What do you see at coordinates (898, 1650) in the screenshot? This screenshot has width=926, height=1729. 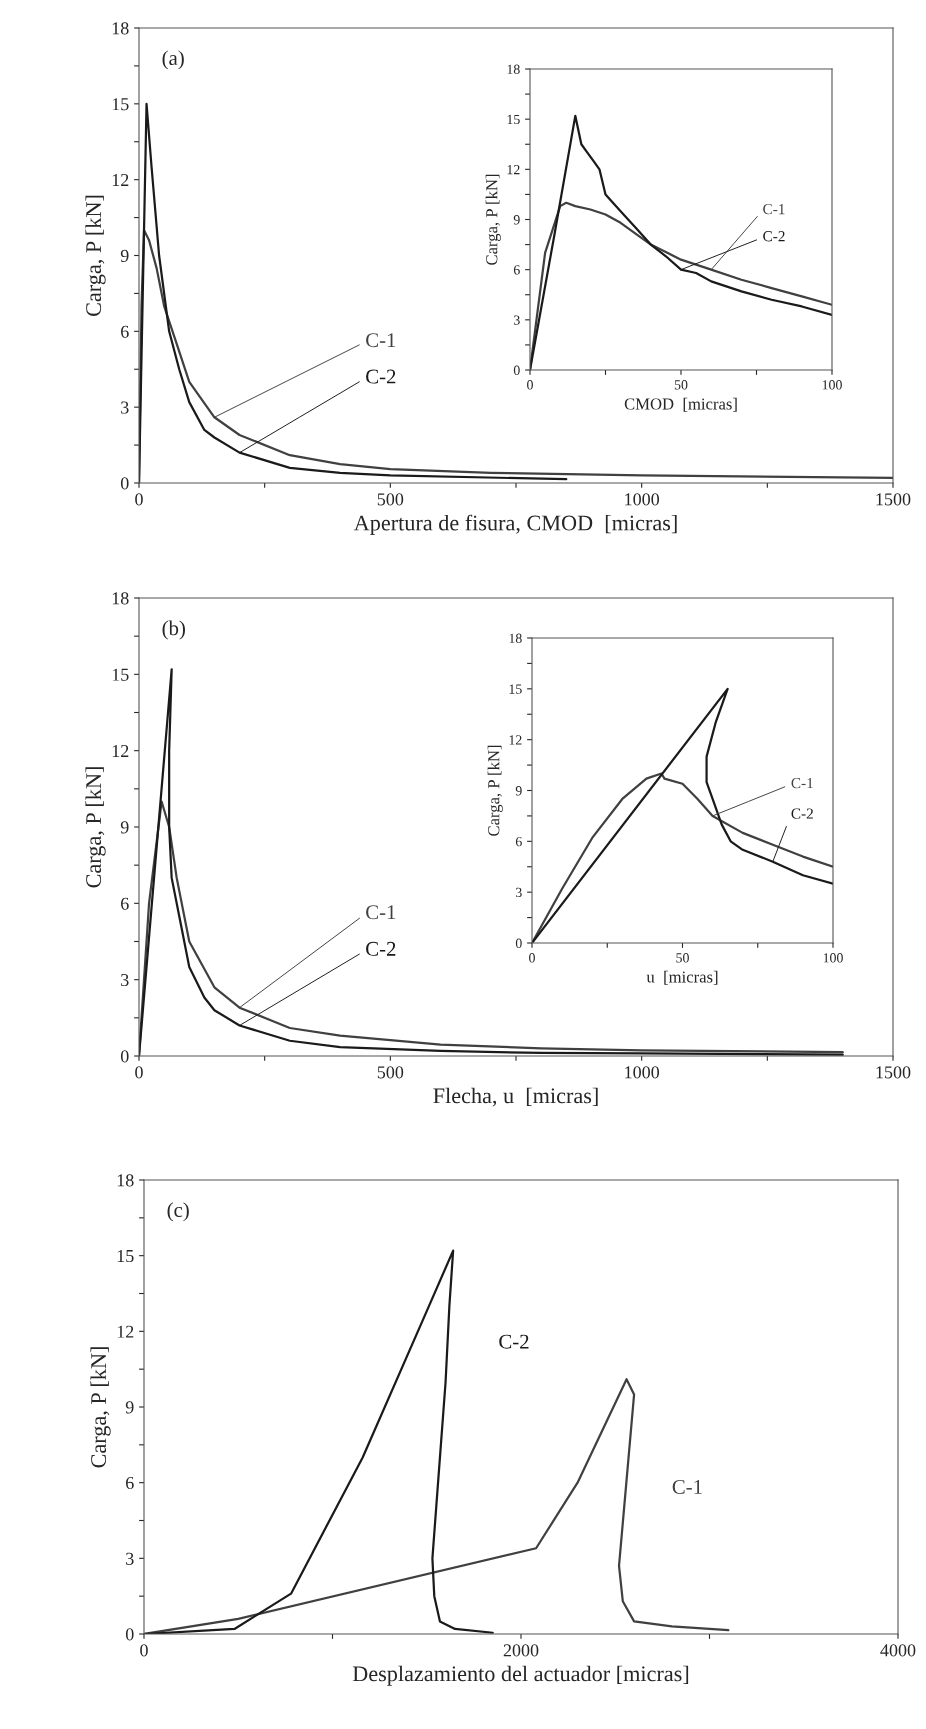 I see `x-tick-label: 4000` at bounding box center [898, 1650].